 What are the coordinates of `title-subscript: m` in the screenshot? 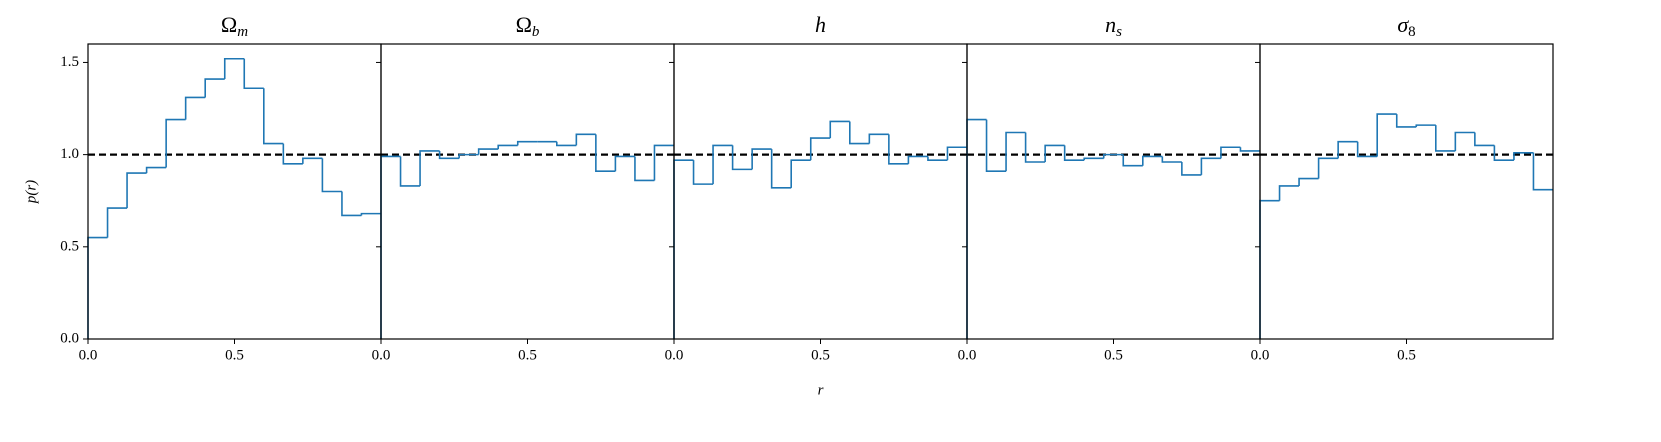 It's located at (242, 32).